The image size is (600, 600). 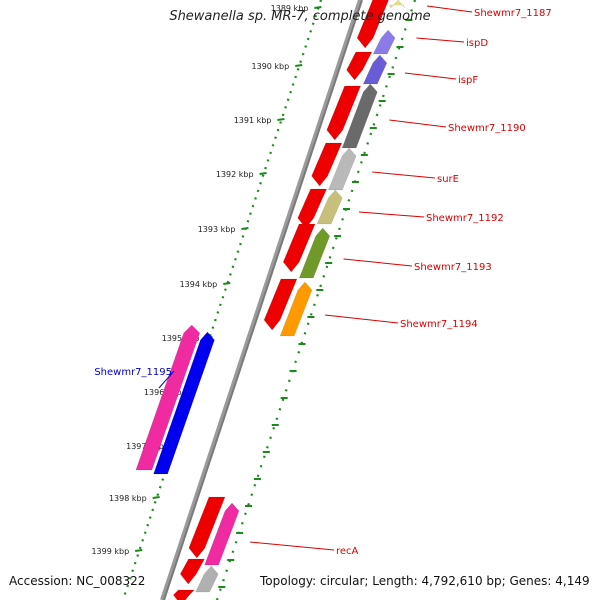 I want to click on gene-label: Shewmr7_1195, so click(x=133, y=372).